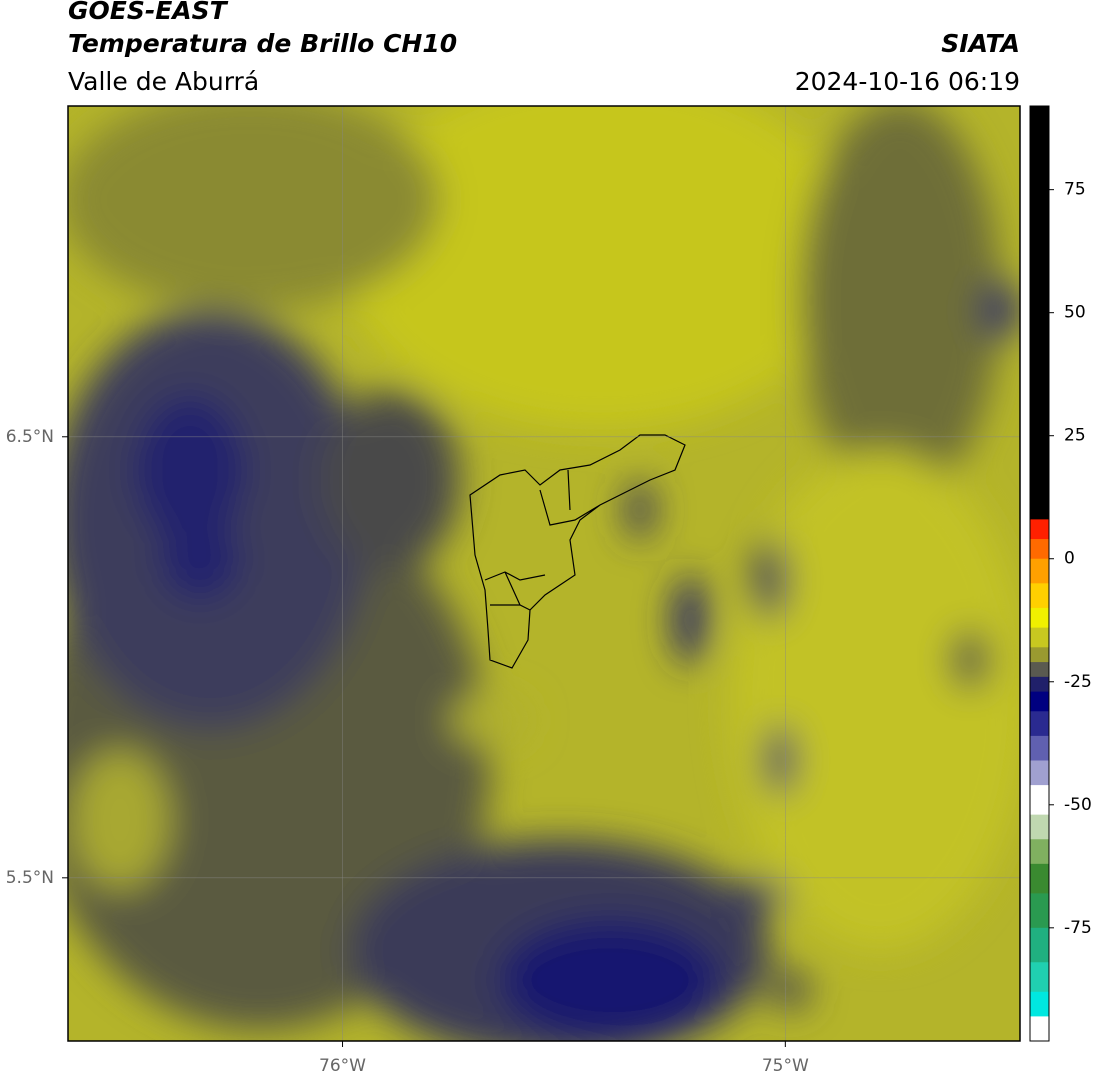  I want to click on colorbar-tick-label: -25, so click(1078, 682).